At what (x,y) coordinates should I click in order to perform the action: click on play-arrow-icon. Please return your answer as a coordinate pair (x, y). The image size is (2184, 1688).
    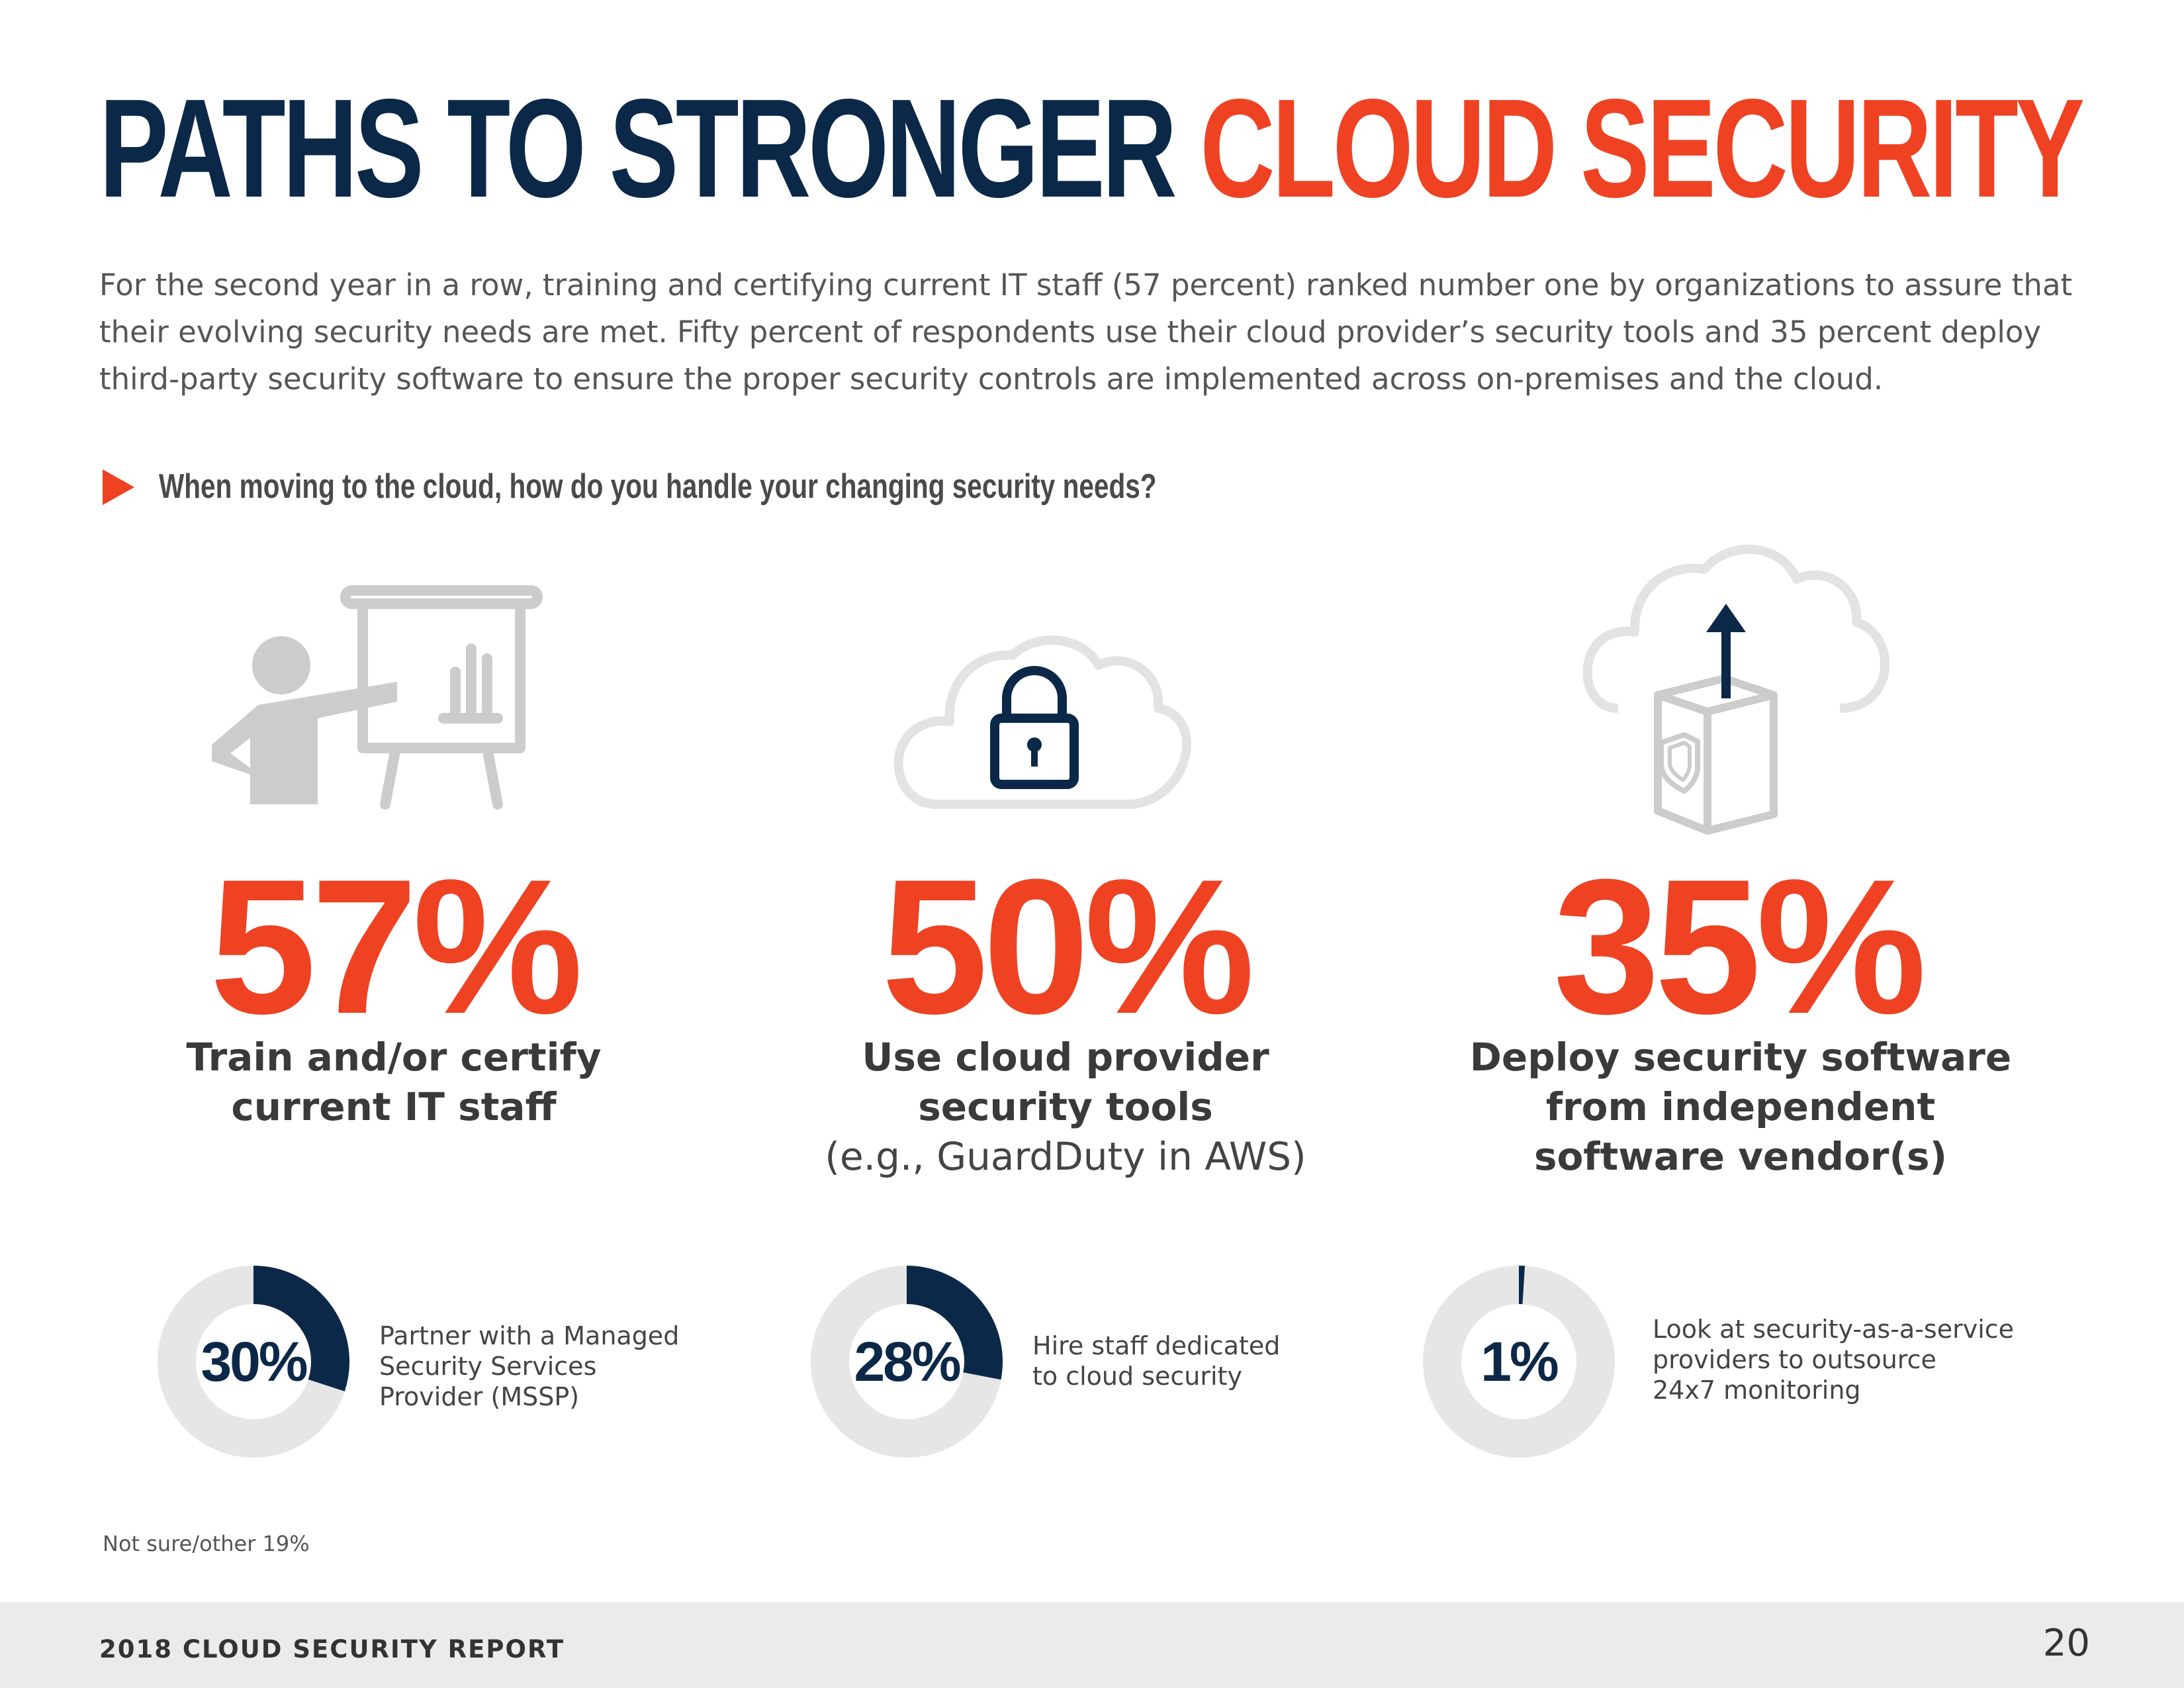
    Looking at the image, I should click on (119, 487).